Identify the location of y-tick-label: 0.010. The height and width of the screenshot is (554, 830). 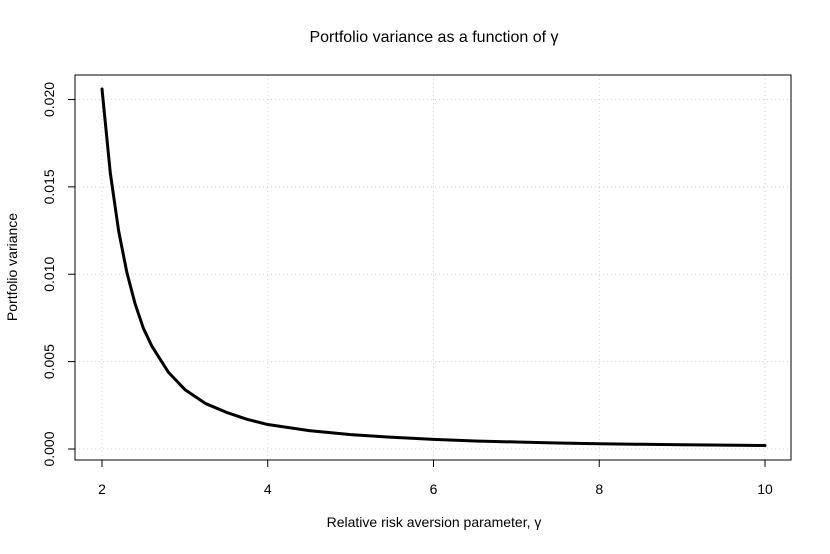
(49, 274).